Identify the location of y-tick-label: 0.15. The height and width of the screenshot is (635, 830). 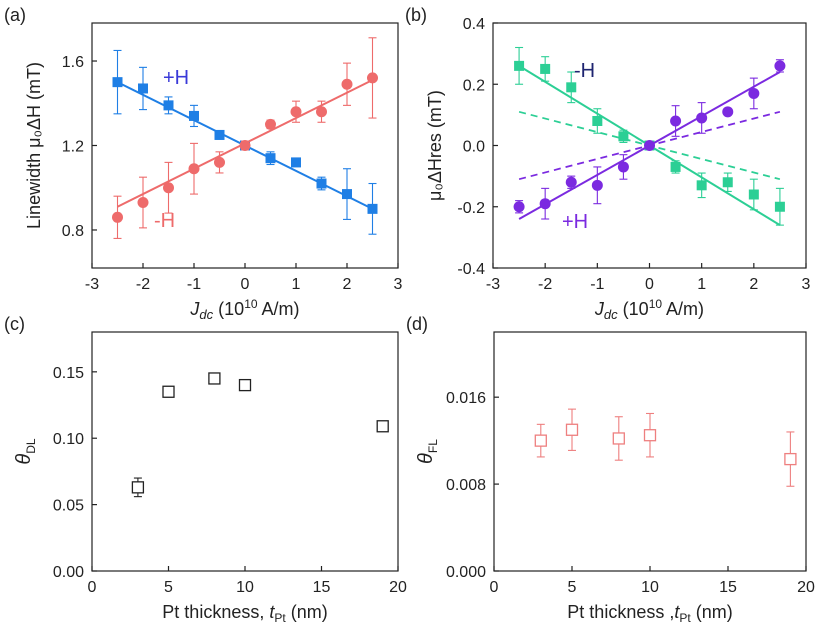
(68, 373).